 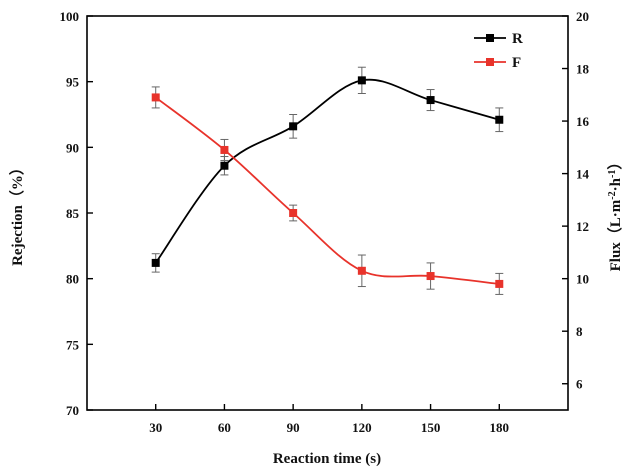 What do you see at coordinates (612, 195) in the screenshot?
I see `right-y-title-exp1: -2` at bounding box center [612, 195].